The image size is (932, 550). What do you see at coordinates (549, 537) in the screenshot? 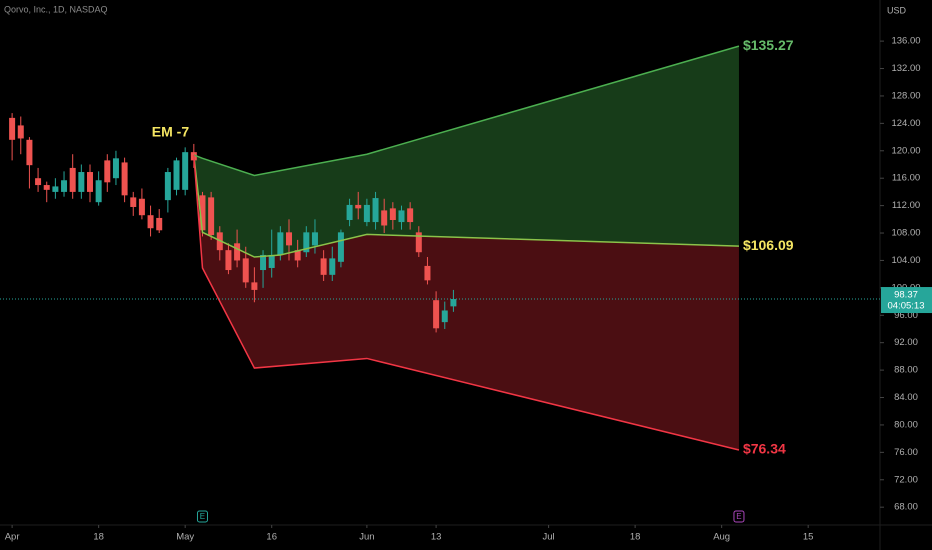
I see `x-tick-label: Jul` at bounding box center [549, 537].